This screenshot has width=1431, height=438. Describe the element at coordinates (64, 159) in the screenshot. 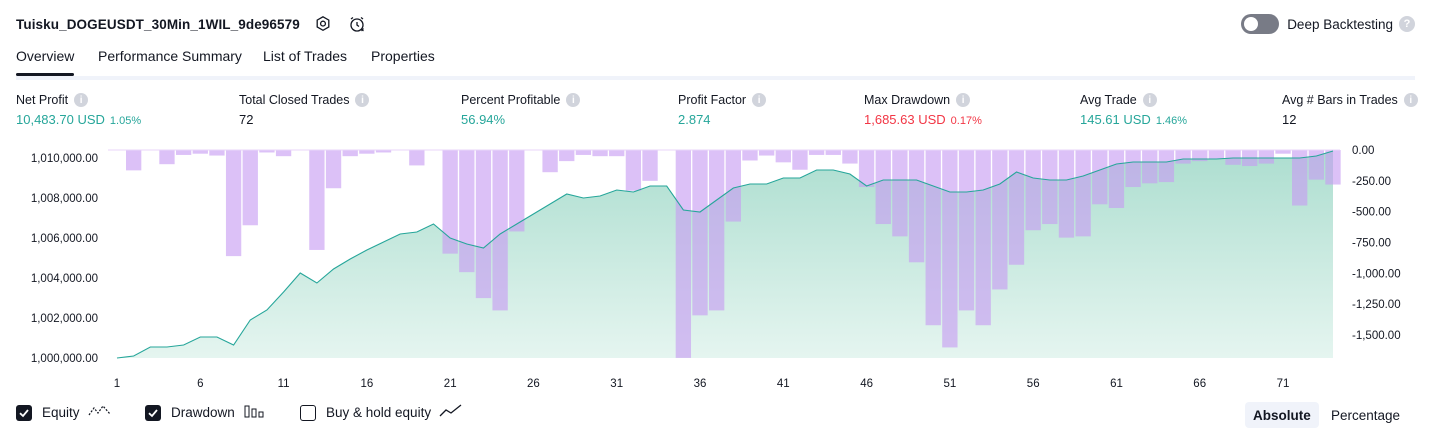

I see `left-axis-tick-label: 1,010,000.00` at that location.